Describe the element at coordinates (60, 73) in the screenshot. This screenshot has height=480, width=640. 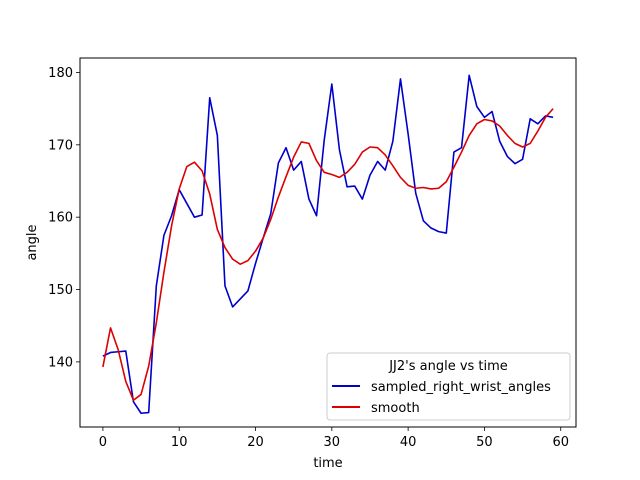
I see `y-tick-label: 180` at that location.